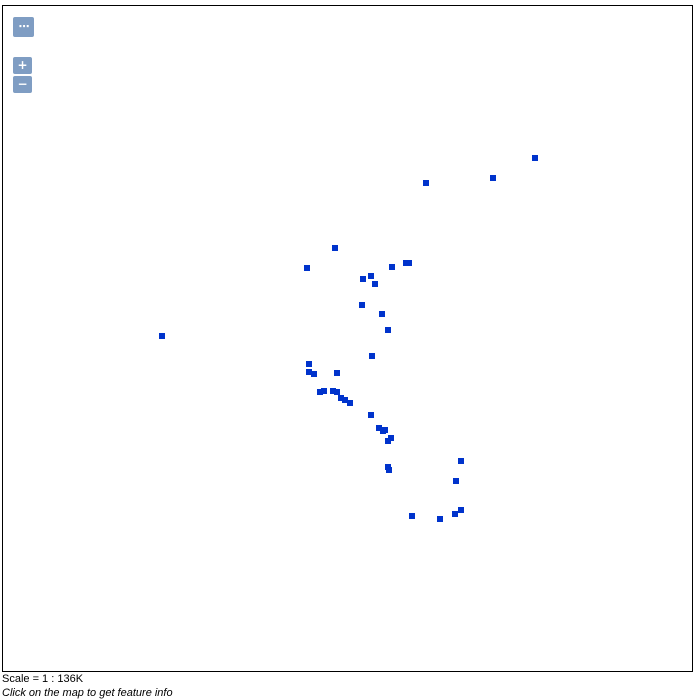  I want to click on zoom-out-button: −, so click(22, 84).